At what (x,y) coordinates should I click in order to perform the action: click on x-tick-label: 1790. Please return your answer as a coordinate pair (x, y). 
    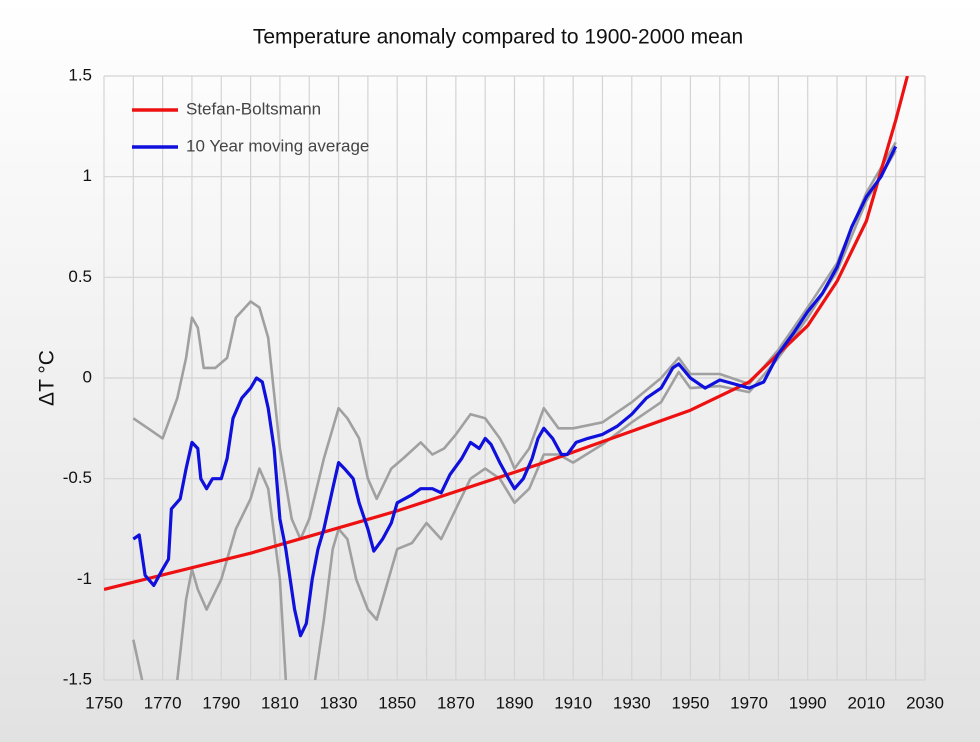
    Looking at the image, I should click on (221, 702).